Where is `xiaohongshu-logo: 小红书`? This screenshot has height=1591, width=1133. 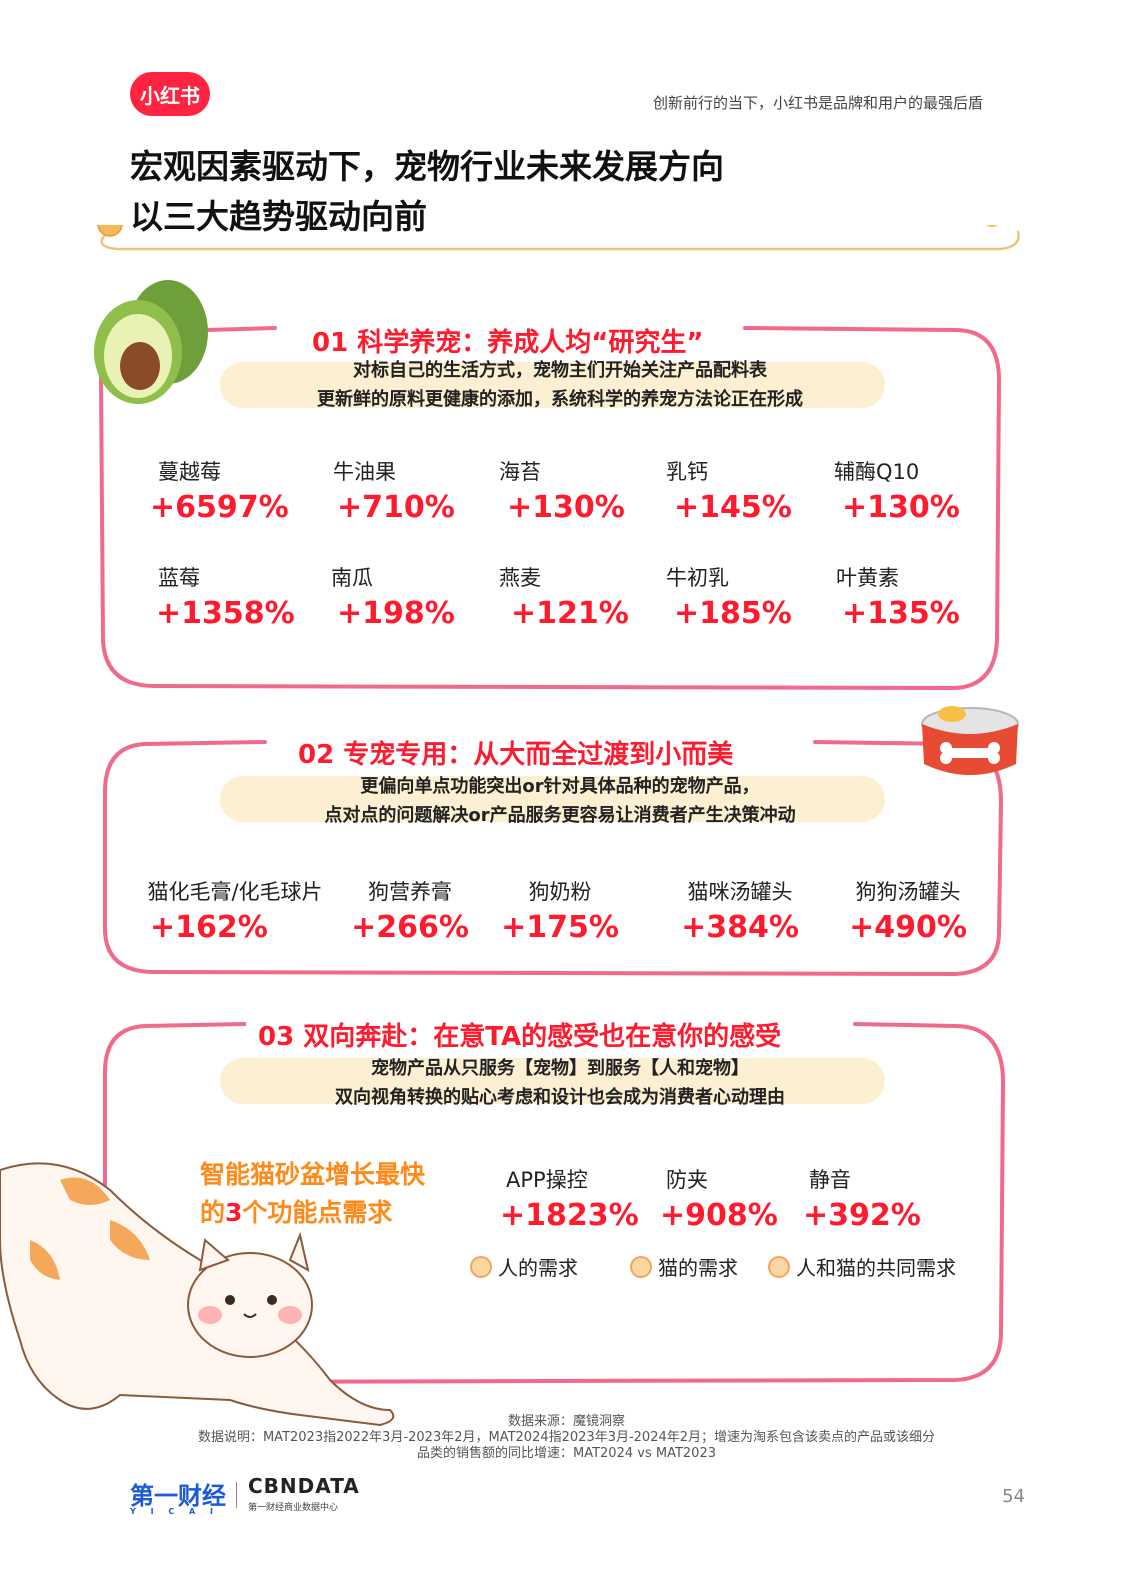 xiaohongshu-logo: 小红书 is located at coordinates (170, 94).